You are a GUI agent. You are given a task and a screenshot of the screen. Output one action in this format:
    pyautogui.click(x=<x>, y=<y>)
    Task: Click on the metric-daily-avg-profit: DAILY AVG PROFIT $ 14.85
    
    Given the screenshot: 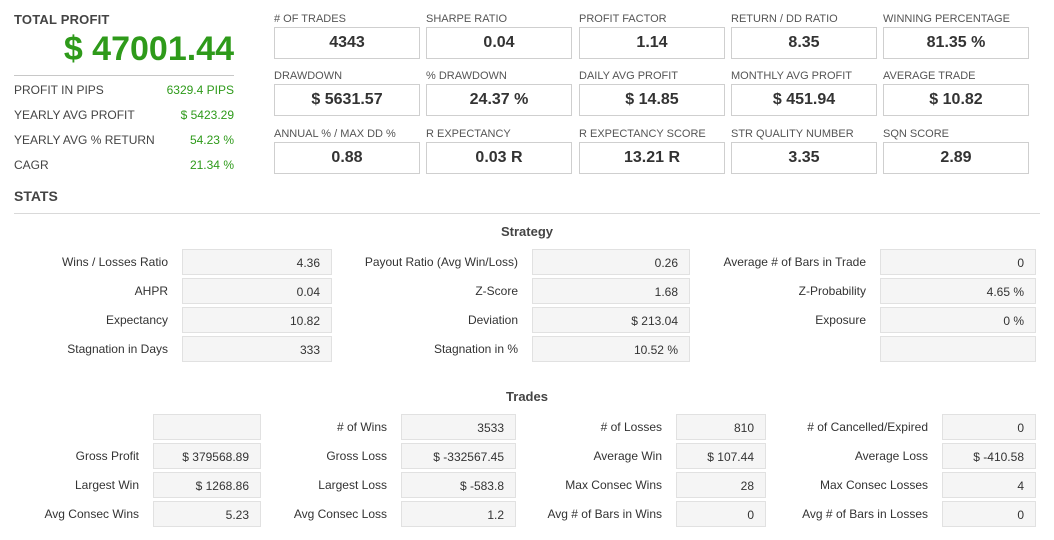 What is the action you would take?
    pyautogui.click(x=652, y=92)
    